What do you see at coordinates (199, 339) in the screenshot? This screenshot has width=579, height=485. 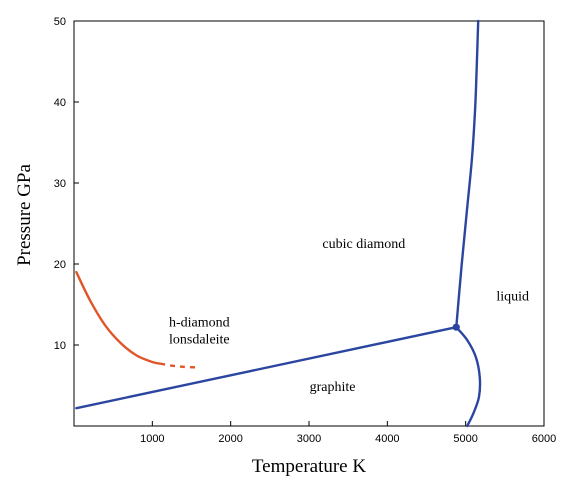 I see `region-label: lonsdaleite` at bounding box center [199, 339].